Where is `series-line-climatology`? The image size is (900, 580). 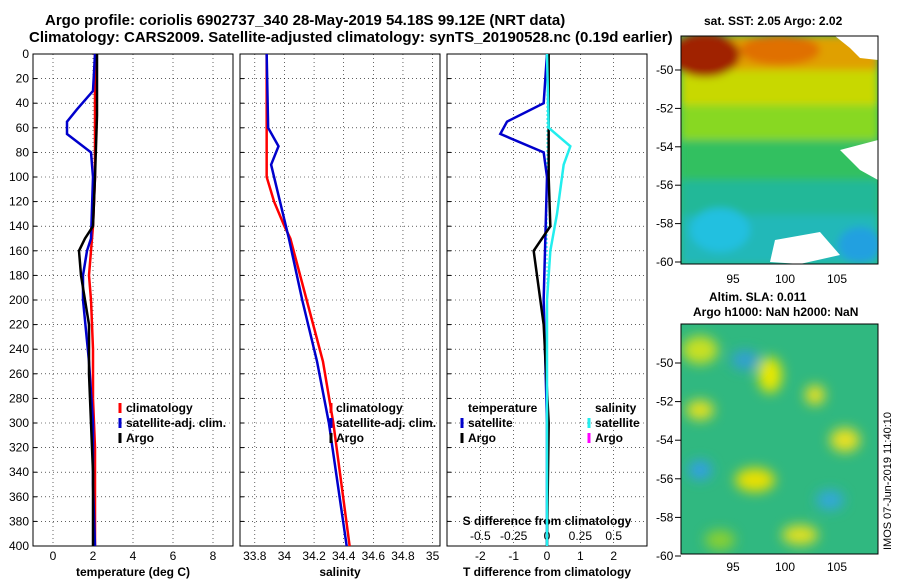
series-line-climatology is located at coordinates (308, 300).